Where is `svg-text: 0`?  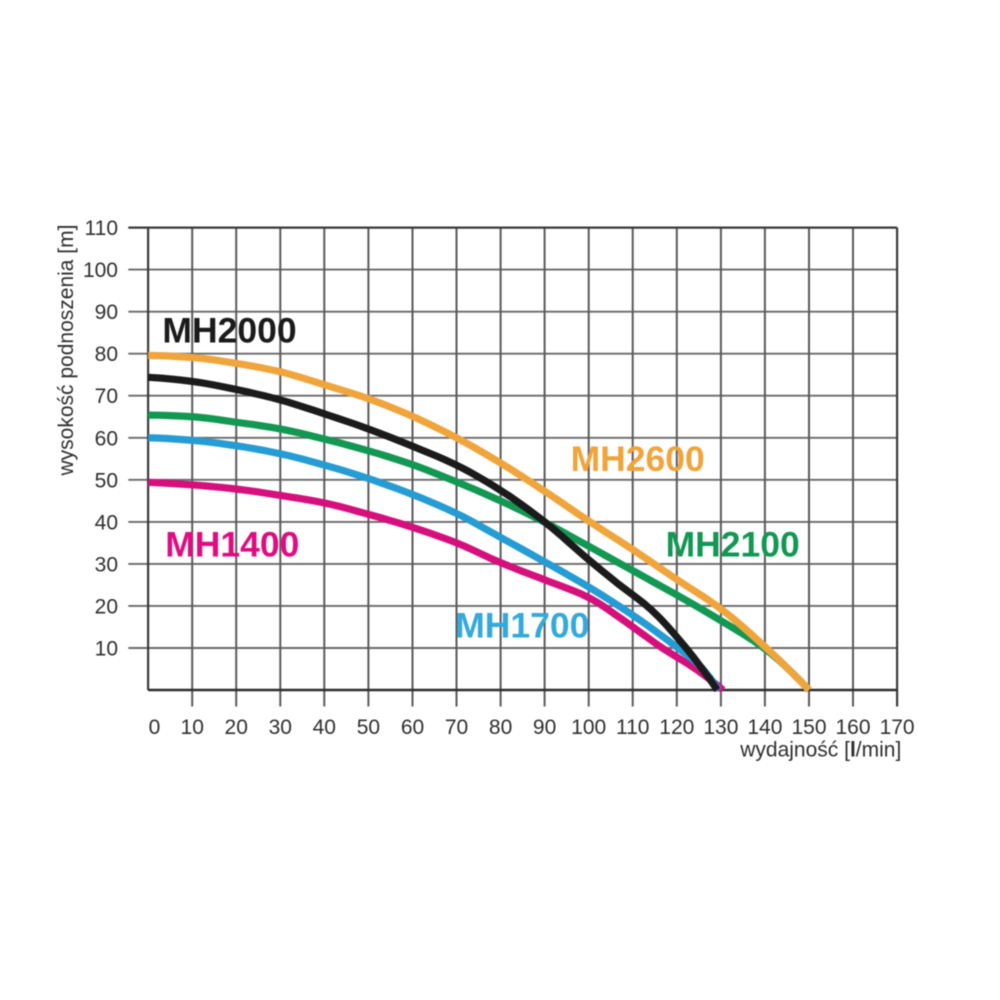 svg-text: 0 is located at coordinates (155, 727).